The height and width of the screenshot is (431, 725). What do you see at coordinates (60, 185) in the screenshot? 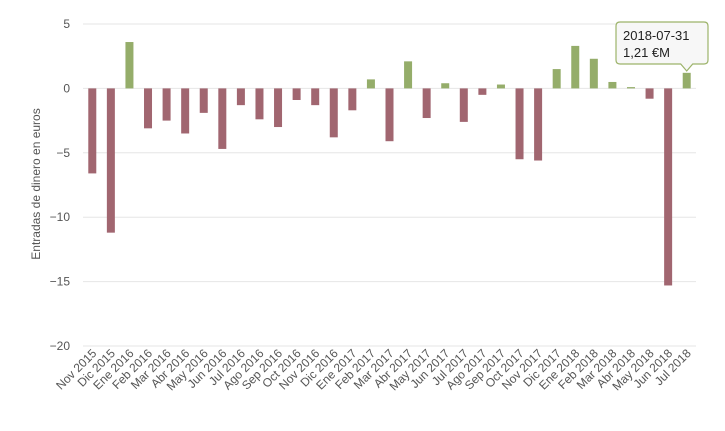
I see `y-axis-ticks: 5 0 −5 −10 −15 −20` at bounding box center [60, 185].